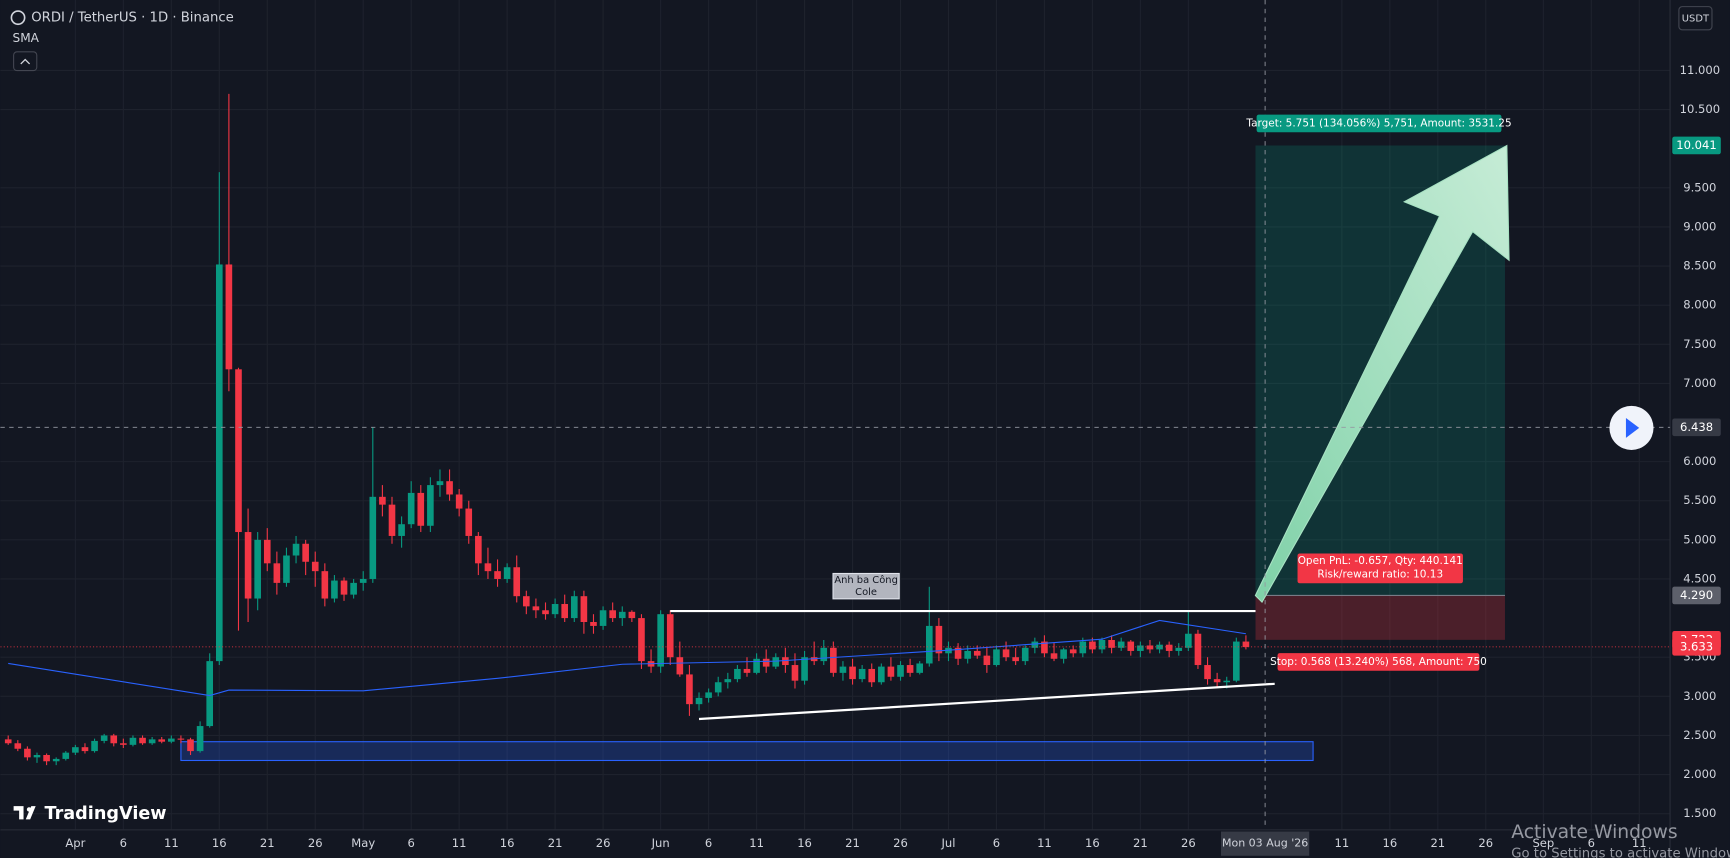 This screenshot has width=1730, height=858. I want to click on currency-label: USDT, so click(1696, 19).